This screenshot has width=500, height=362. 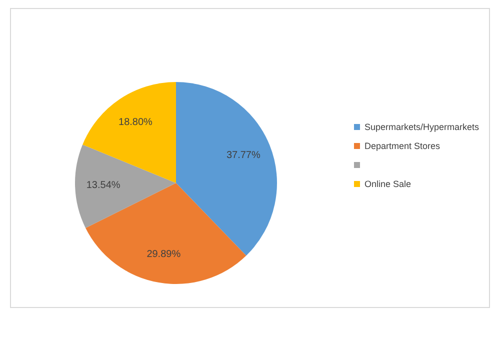 What do you see at coordinates (387, 184) in the screenshot?
I see `legend-label: Online Sale` at bounding box center [387, 184].